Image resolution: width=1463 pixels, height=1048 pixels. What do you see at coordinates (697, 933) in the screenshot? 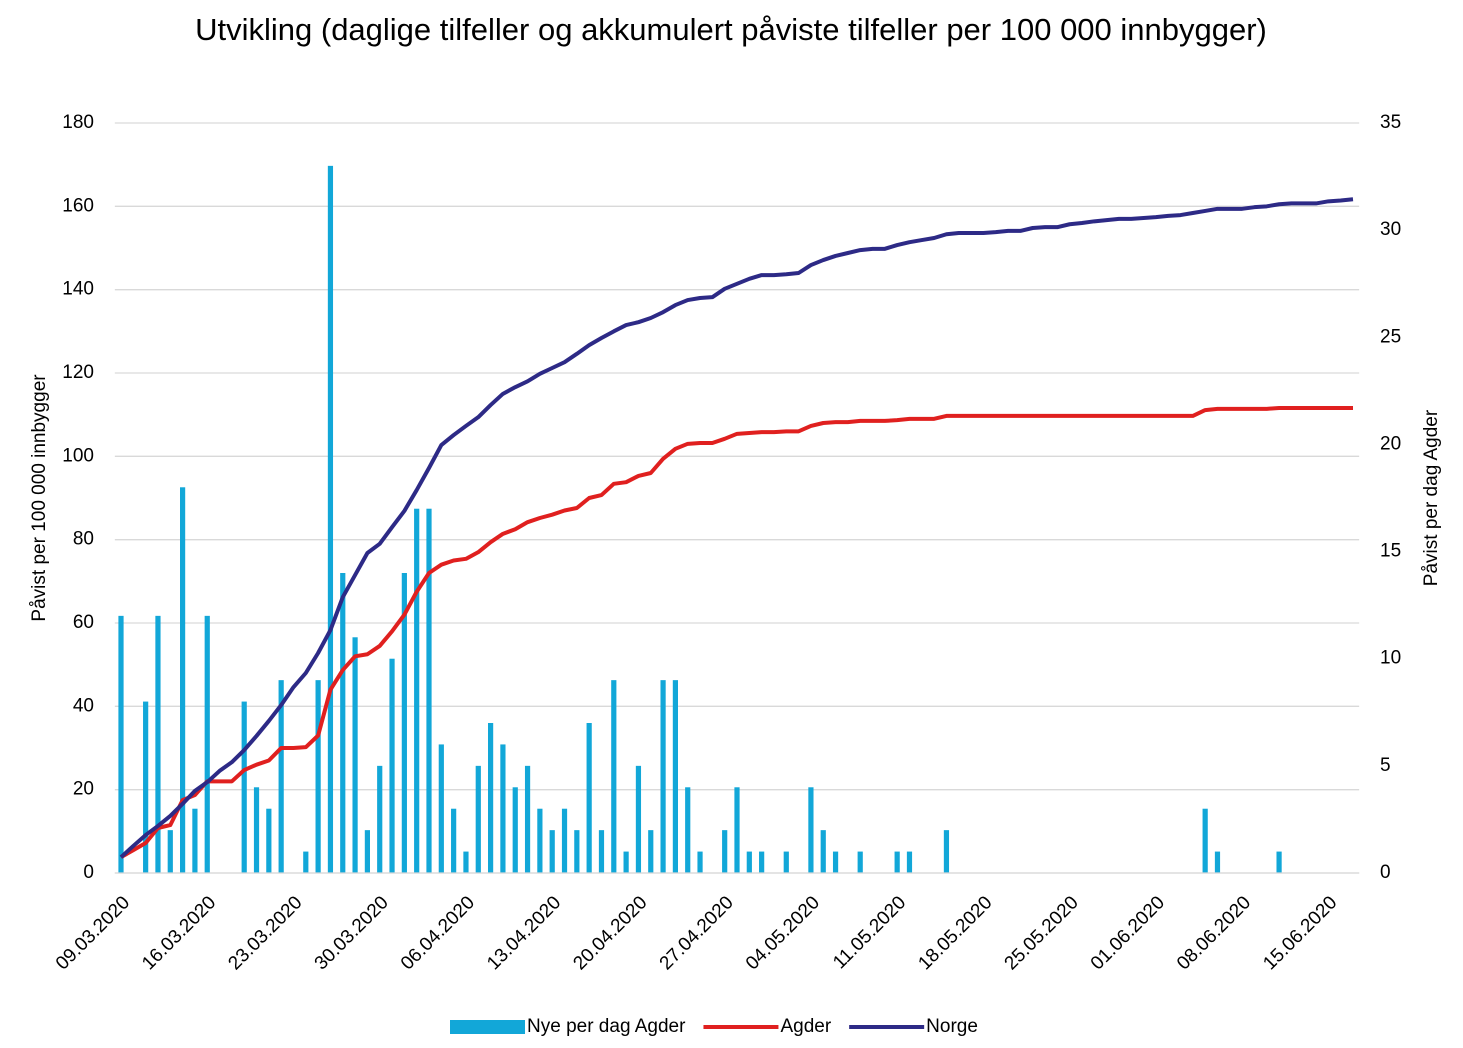
I see `x-tick-label: 27.04.2020` at bounding box center [697, 933].